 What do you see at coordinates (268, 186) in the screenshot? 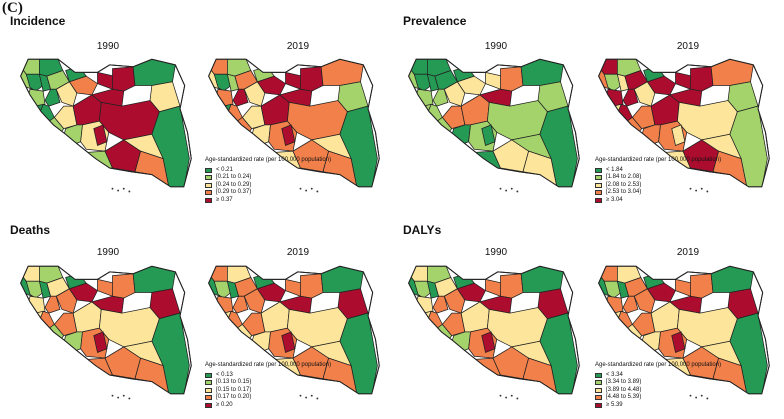
I see `legend-item: [0.24 to 0.29)` at bounding box center [268, 186].